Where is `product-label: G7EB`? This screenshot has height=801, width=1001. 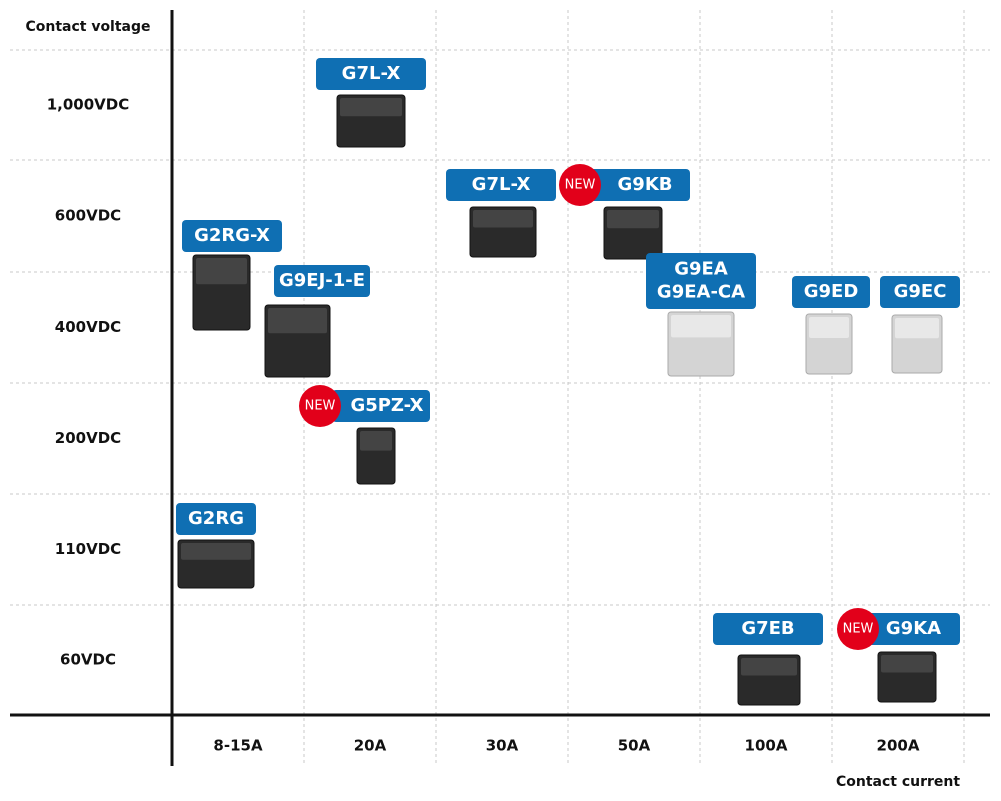
product-label: G7EB is located at coordinates (767, 628).